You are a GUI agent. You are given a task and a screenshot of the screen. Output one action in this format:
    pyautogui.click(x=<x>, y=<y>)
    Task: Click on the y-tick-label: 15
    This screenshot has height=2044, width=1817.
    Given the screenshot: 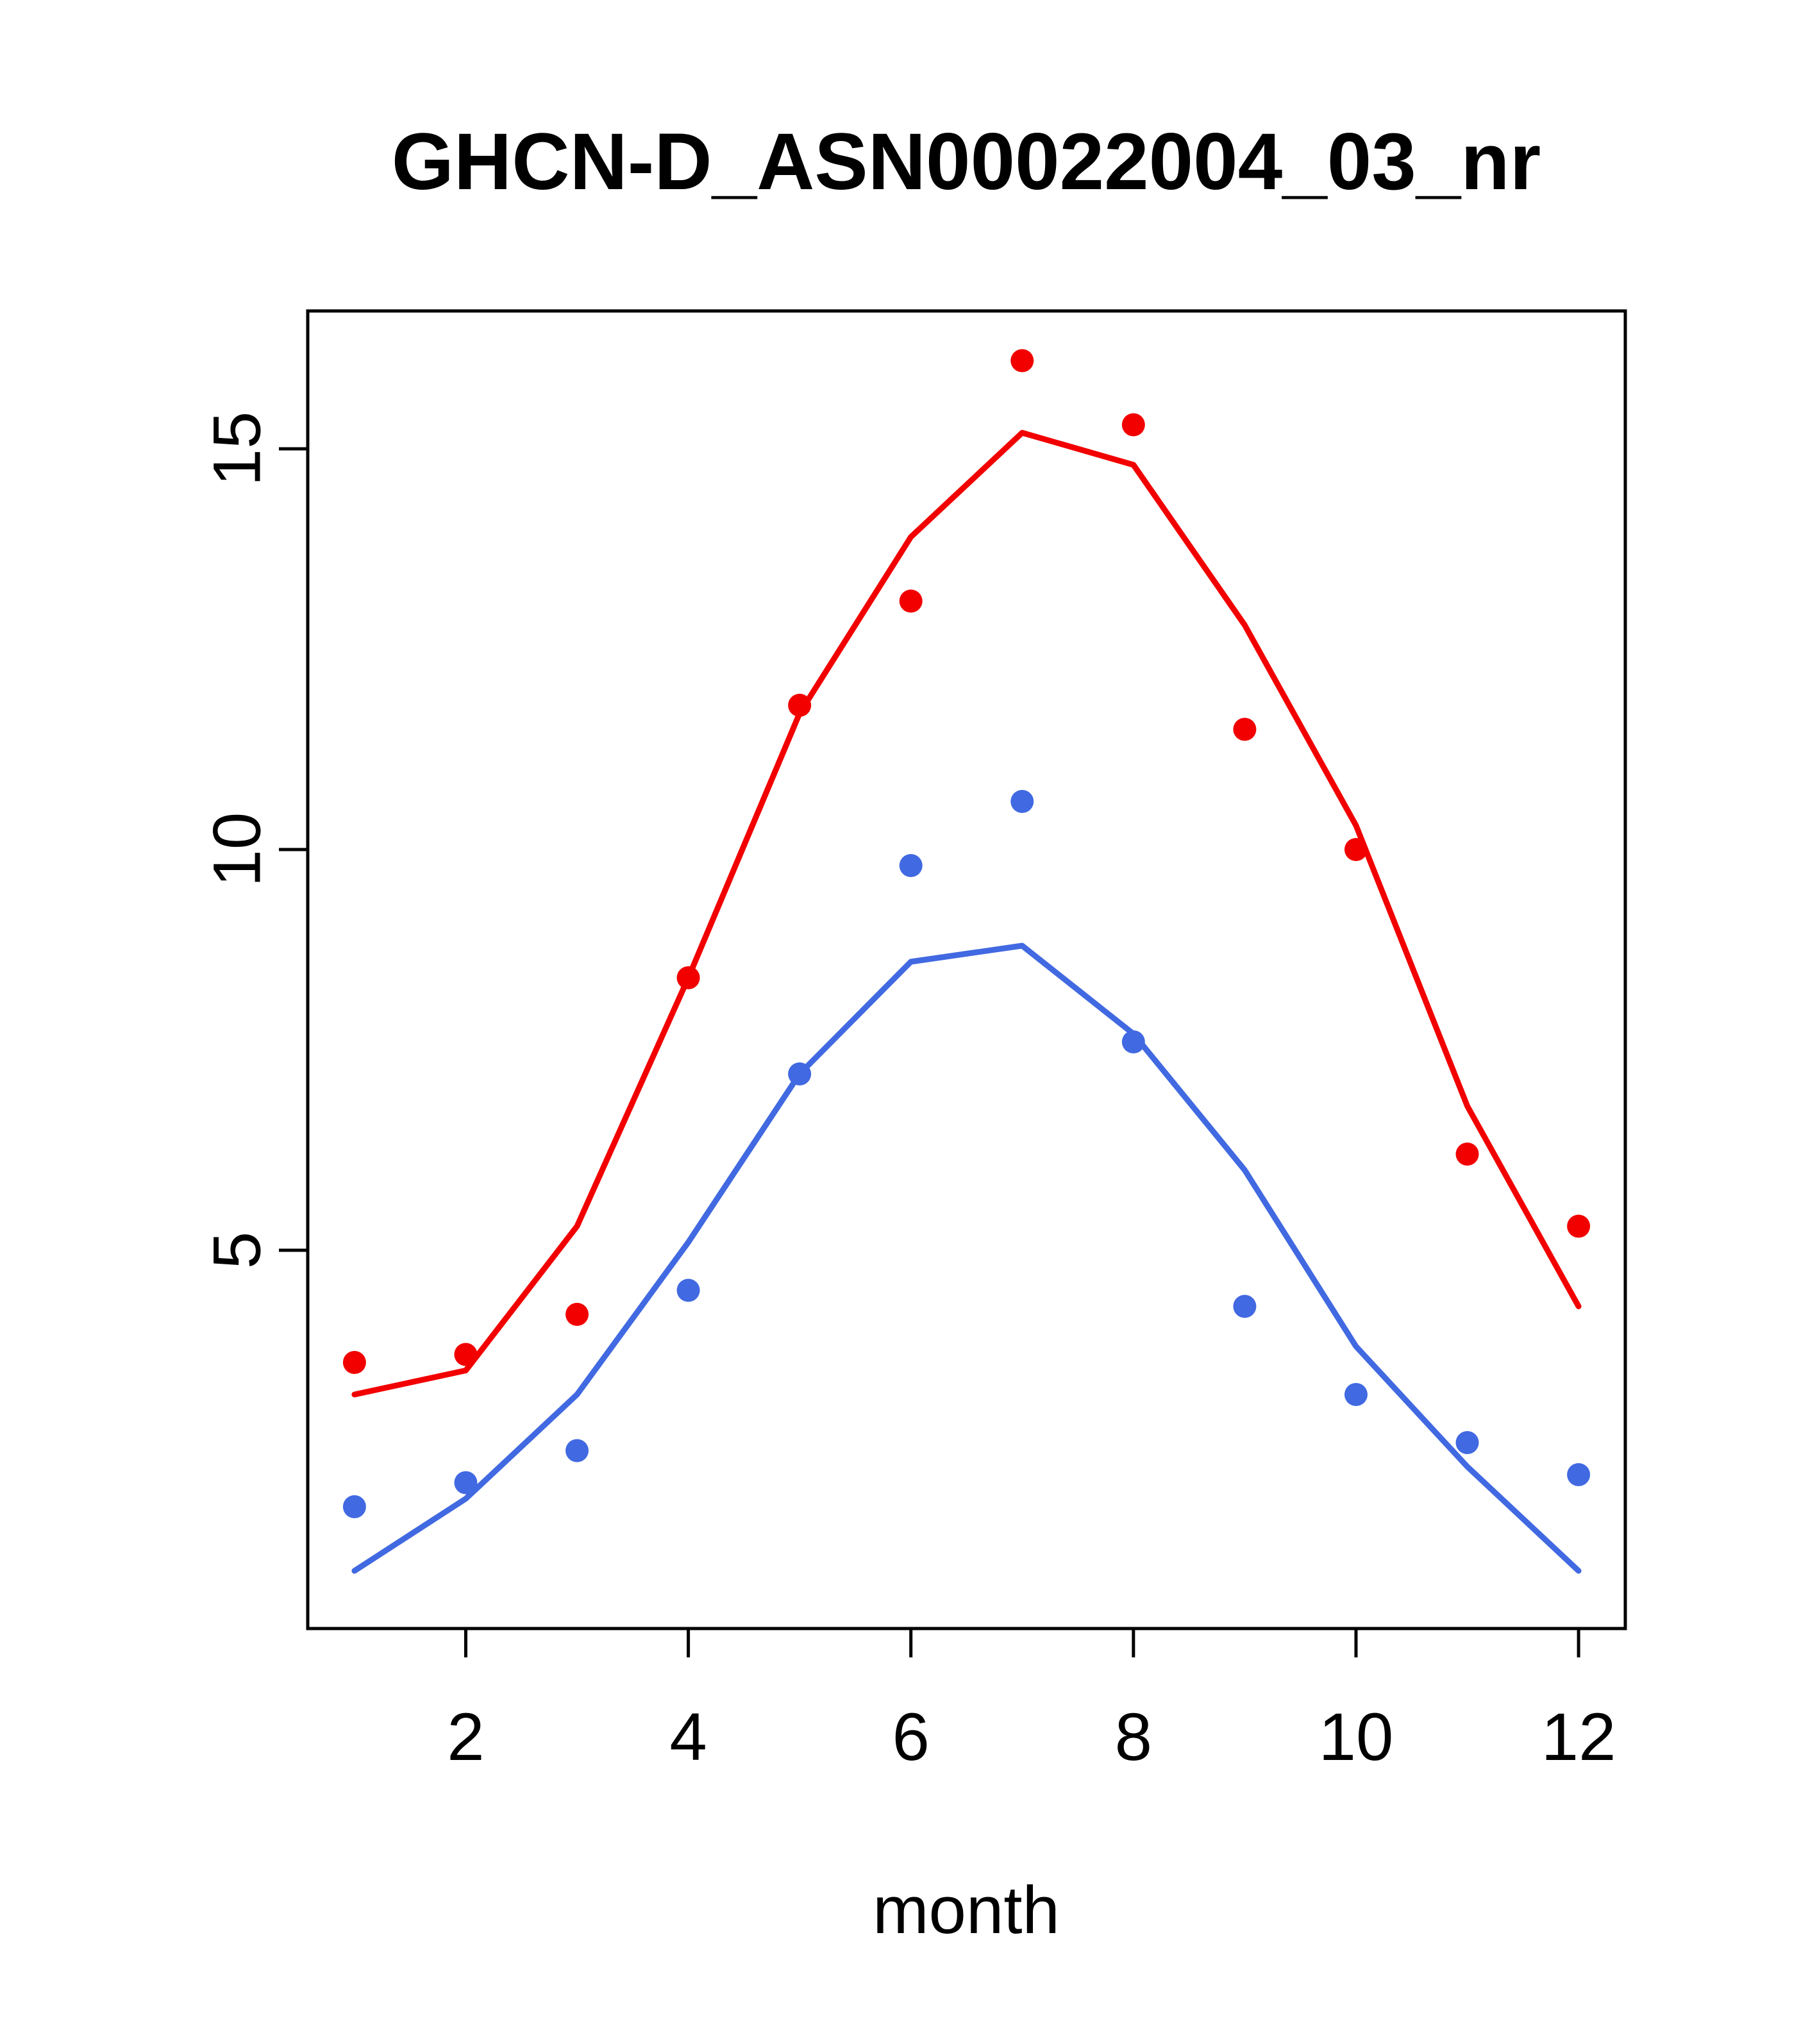 What is the action you would take?
    pyautogui.click(x=238, y=449)
    